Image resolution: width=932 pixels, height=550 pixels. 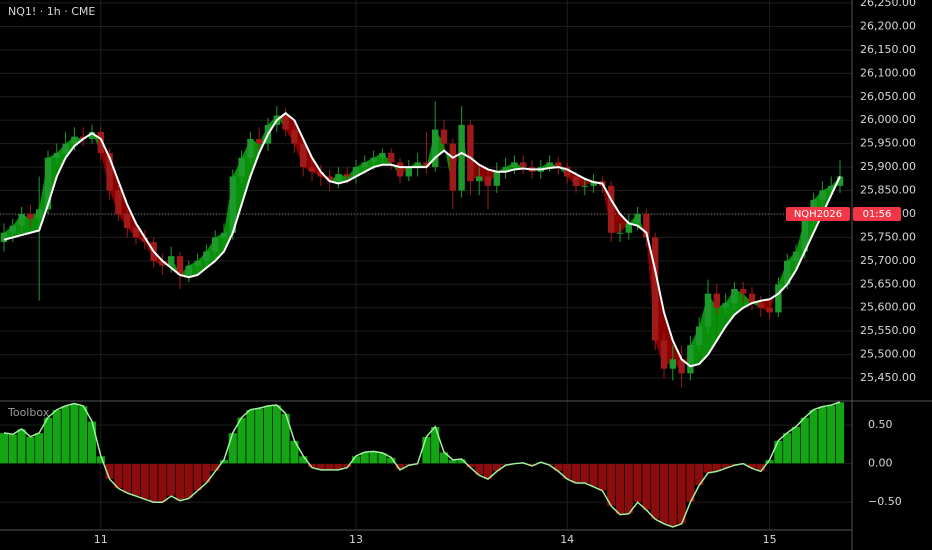 What do you see at coordinates (885, 501) in the screenshot?
I see `y-tick-label: −0.50` at bounding box center [885, 501].